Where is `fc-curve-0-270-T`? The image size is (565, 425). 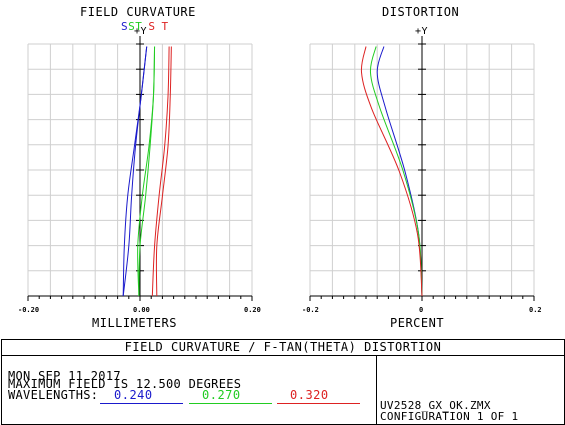 fc-curve-0-270-T is located at coordinates (146, 171).